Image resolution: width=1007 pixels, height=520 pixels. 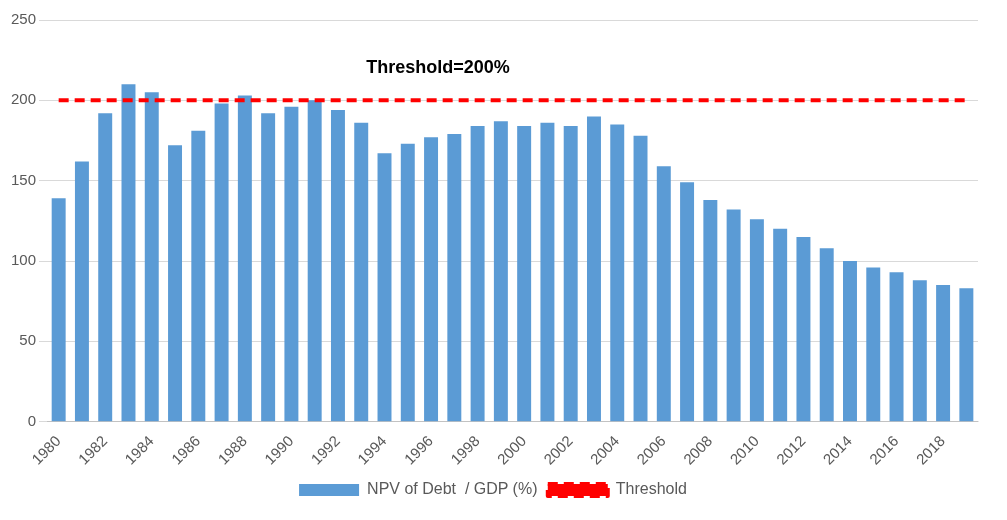 What do you see at coordinates (24, 260) in the screenshot?
I see `y-tick-label: 100` at bounding box center [24, 260].